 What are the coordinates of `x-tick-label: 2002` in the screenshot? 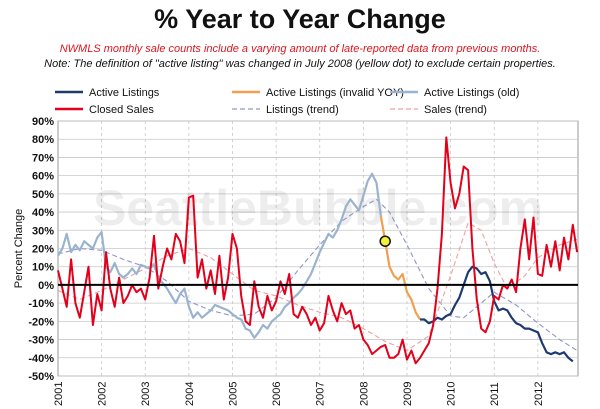 It's located at (103, 394).